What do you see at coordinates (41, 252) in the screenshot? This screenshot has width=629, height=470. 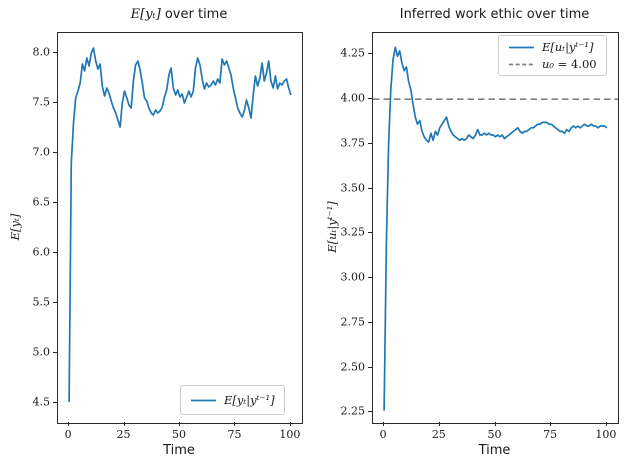 I see `y-tick-label: 6.0` at bounding box center [41, 252].